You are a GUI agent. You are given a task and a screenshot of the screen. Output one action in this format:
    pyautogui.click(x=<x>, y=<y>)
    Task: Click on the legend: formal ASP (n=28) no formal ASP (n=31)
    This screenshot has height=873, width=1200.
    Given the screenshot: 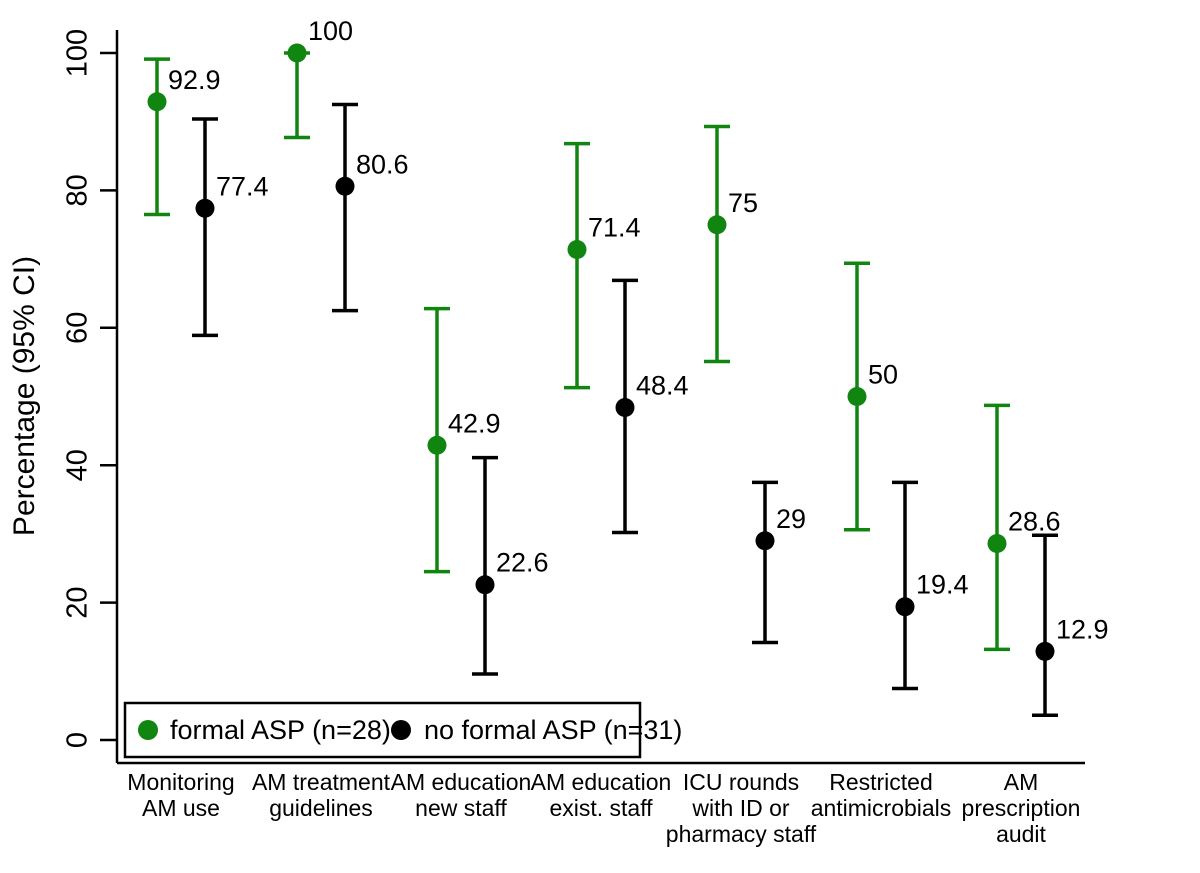 What is the action you would take?
    pyautogui.click(x=402, y=730)
    